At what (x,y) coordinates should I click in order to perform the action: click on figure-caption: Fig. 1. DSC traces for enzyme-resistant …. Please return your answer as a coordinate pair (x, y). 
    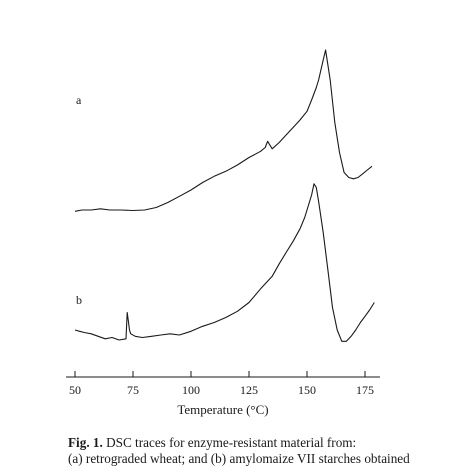
    Looking at the image, I should click on (268, 451).